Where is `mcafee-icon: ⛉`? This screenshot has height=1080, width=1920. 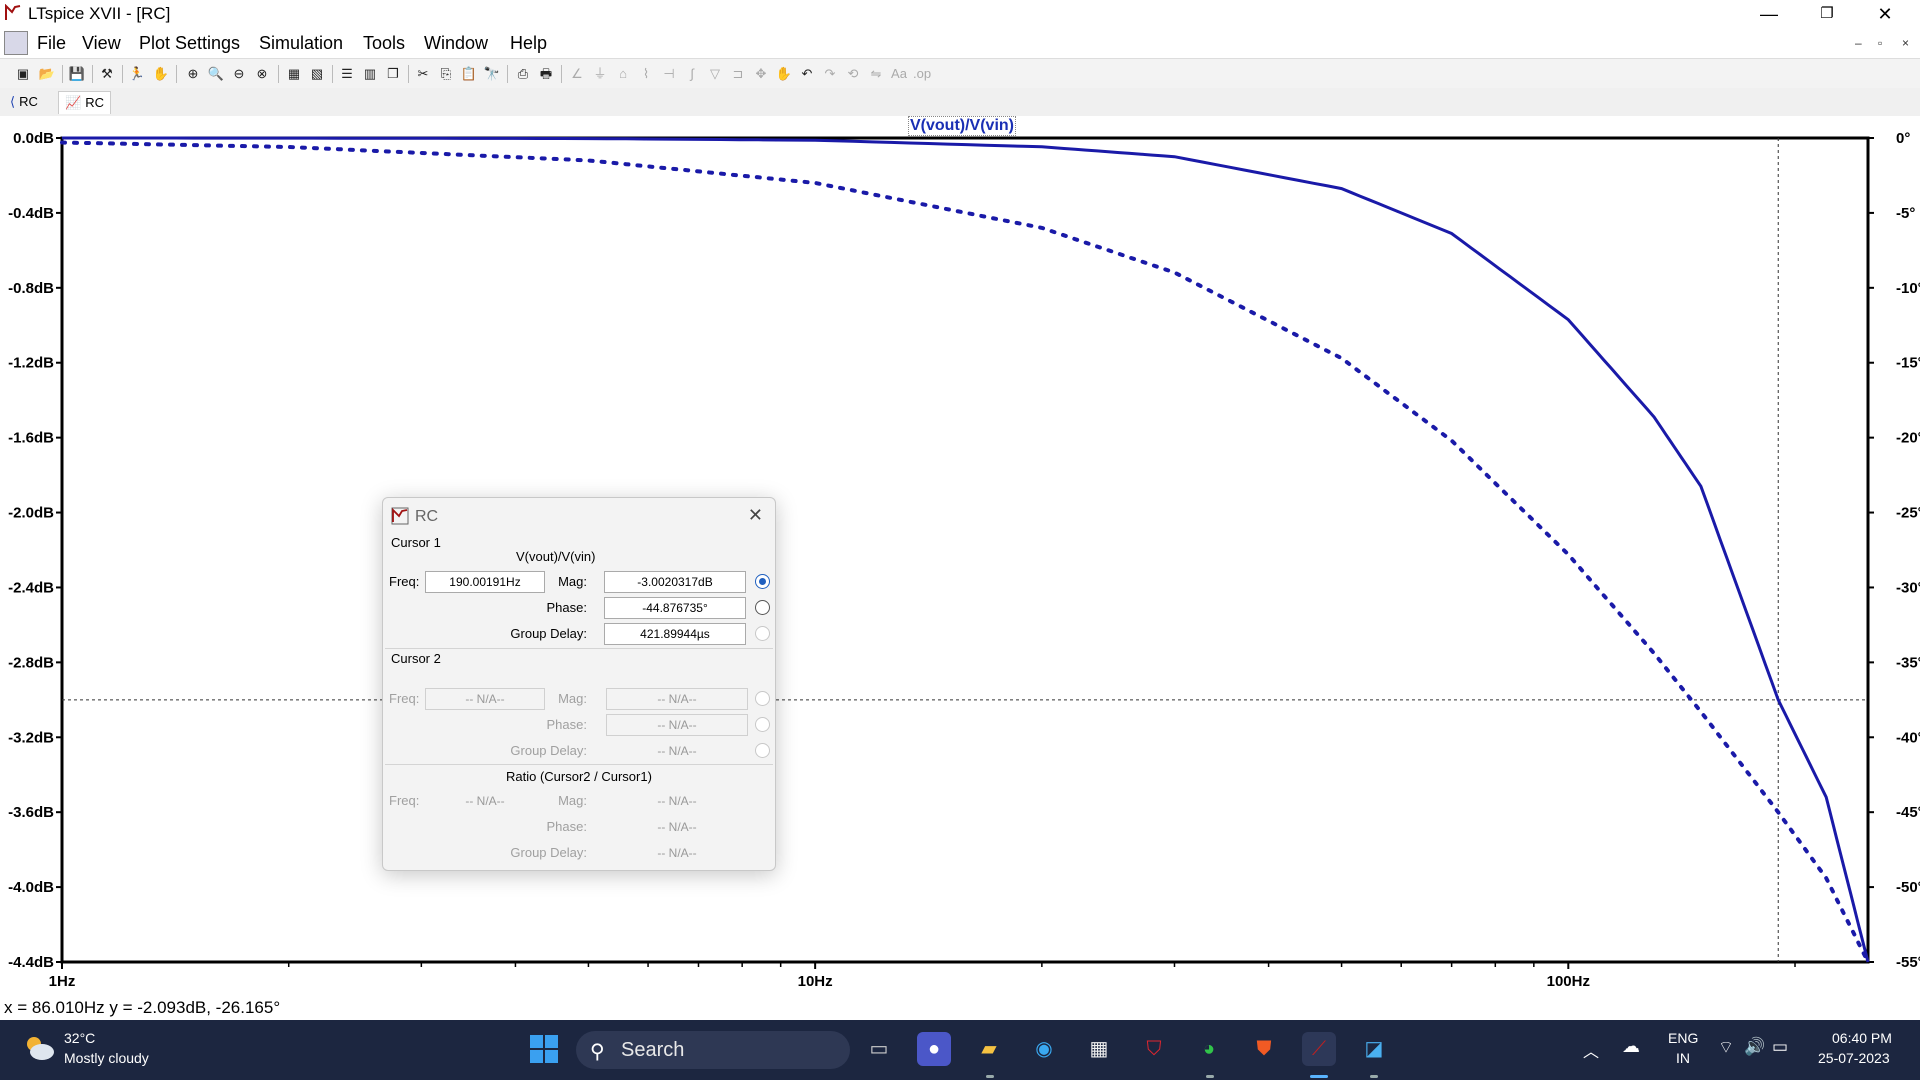 mcafee-icon: ⛉ is located at coordinates (1154, 1049).